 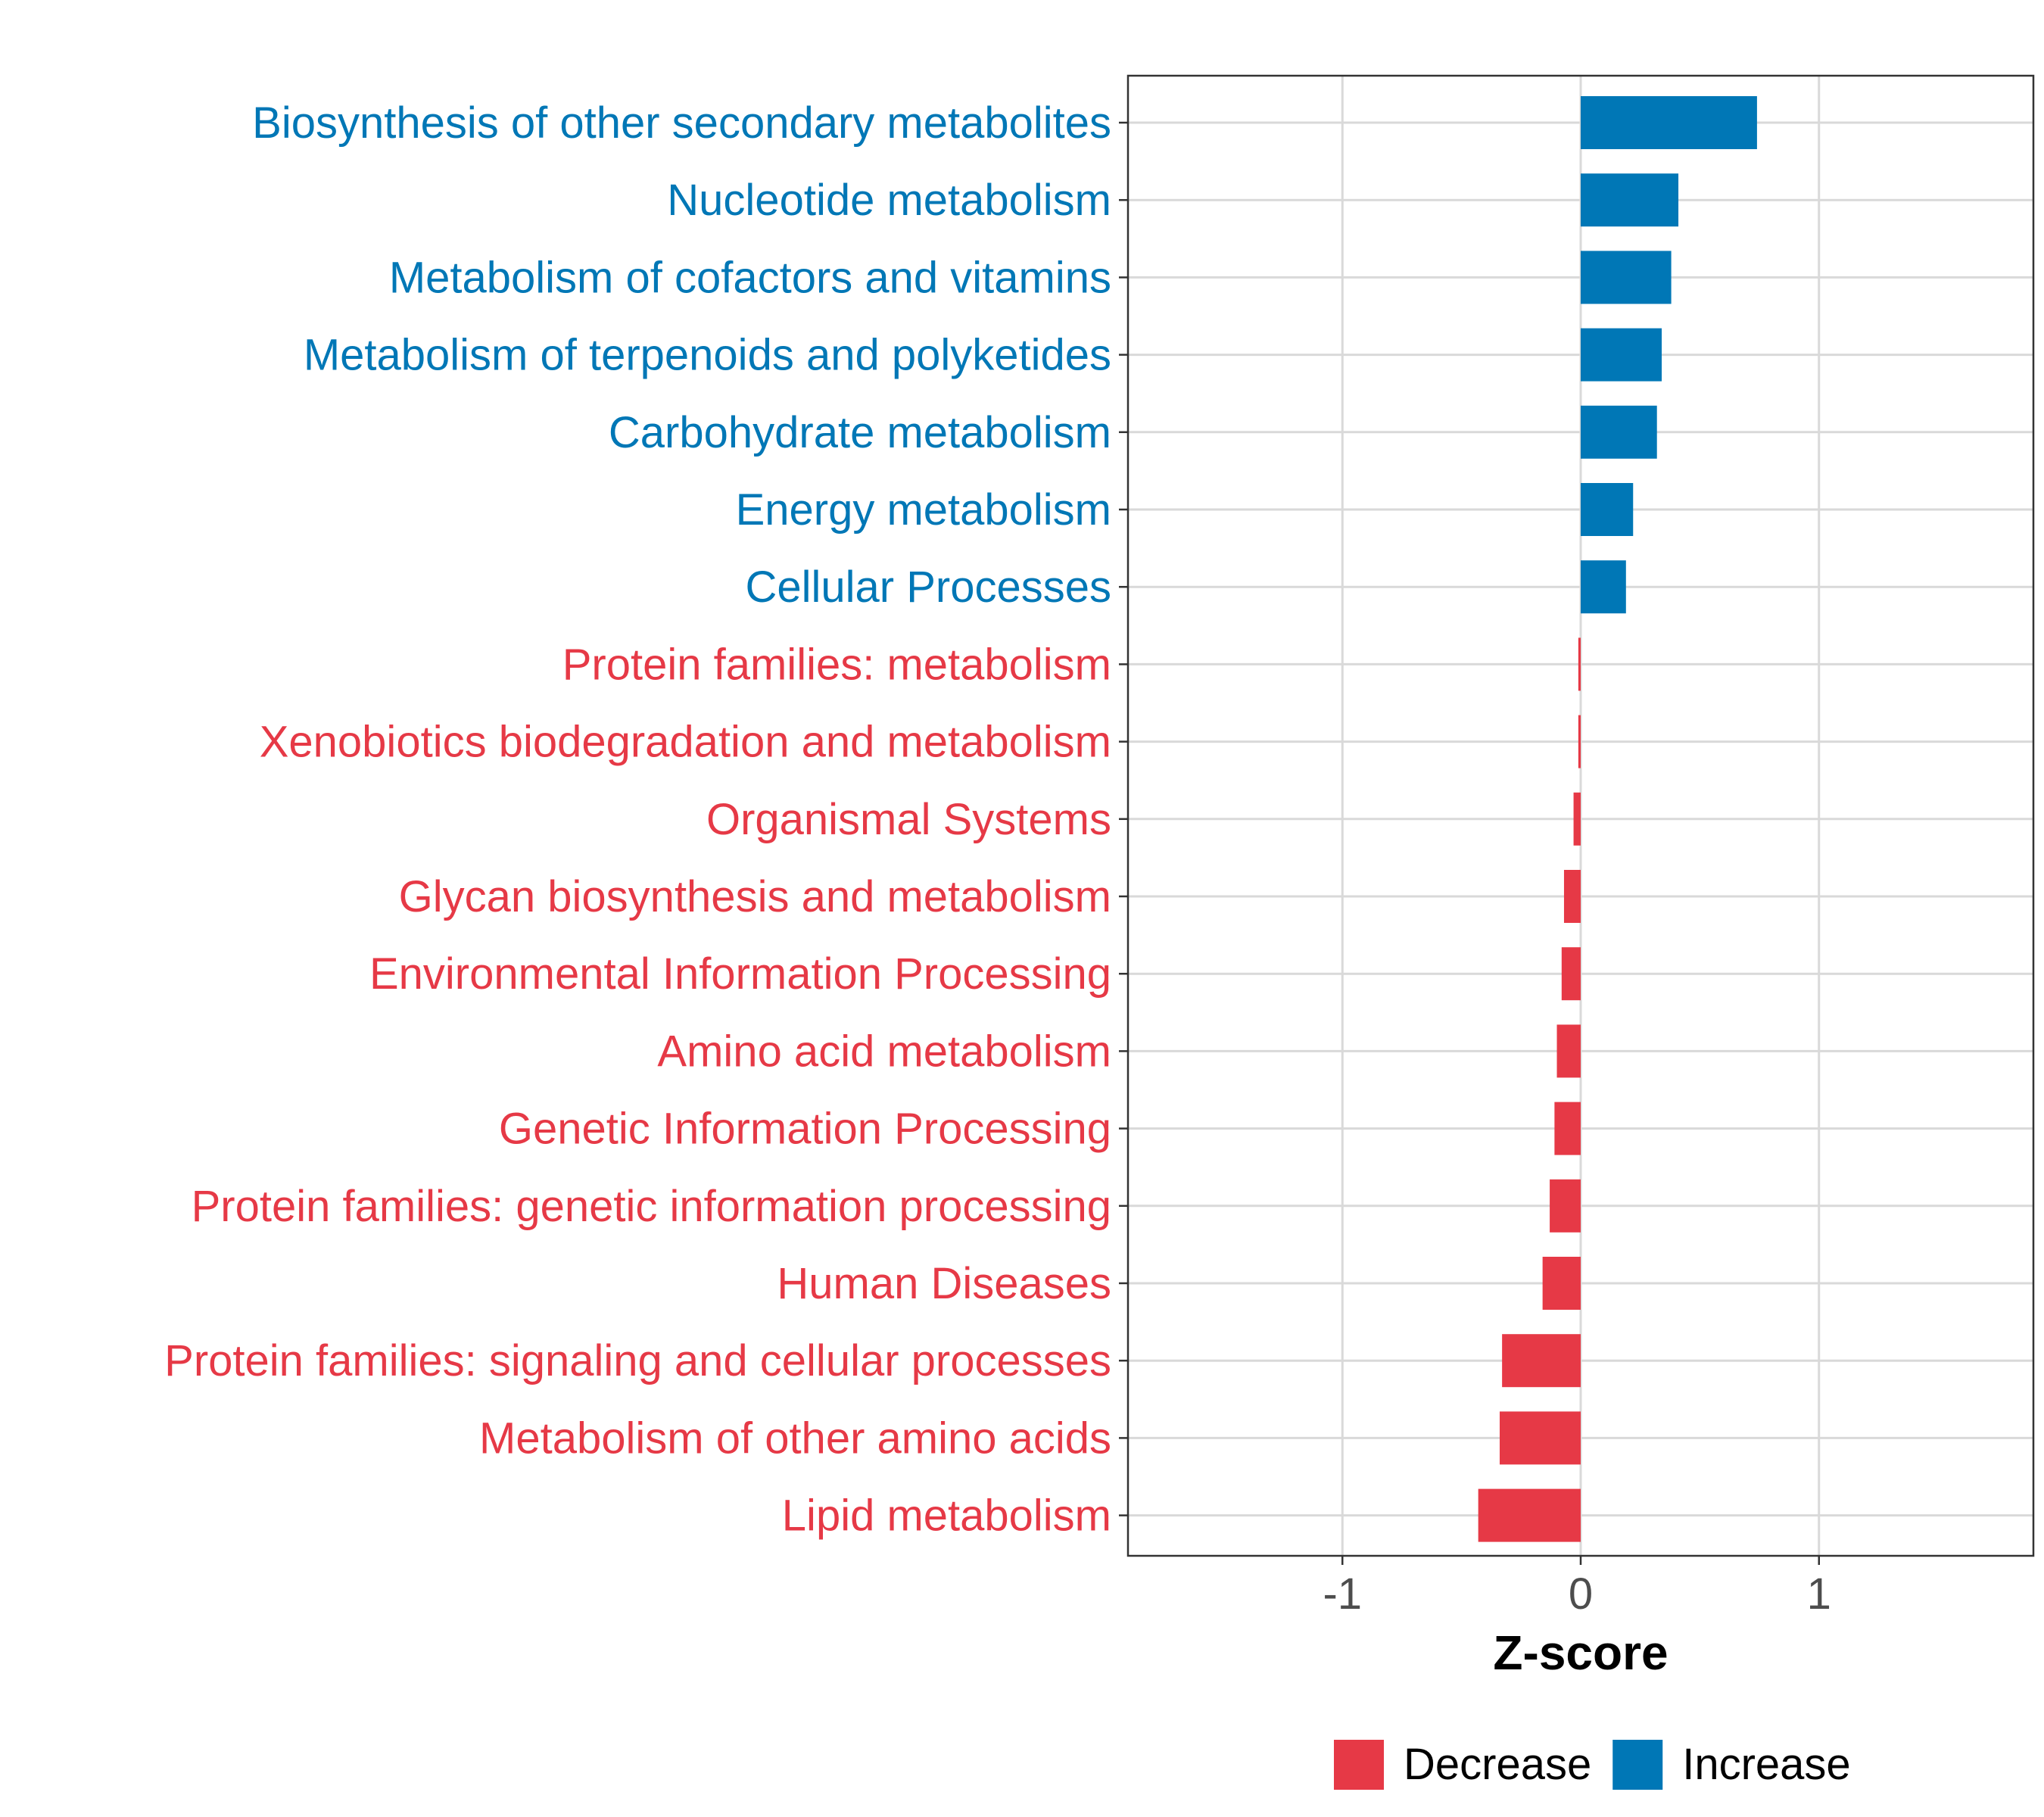 I want to click on x-axis-title: Z-score, so click(x=1581, y=1652).